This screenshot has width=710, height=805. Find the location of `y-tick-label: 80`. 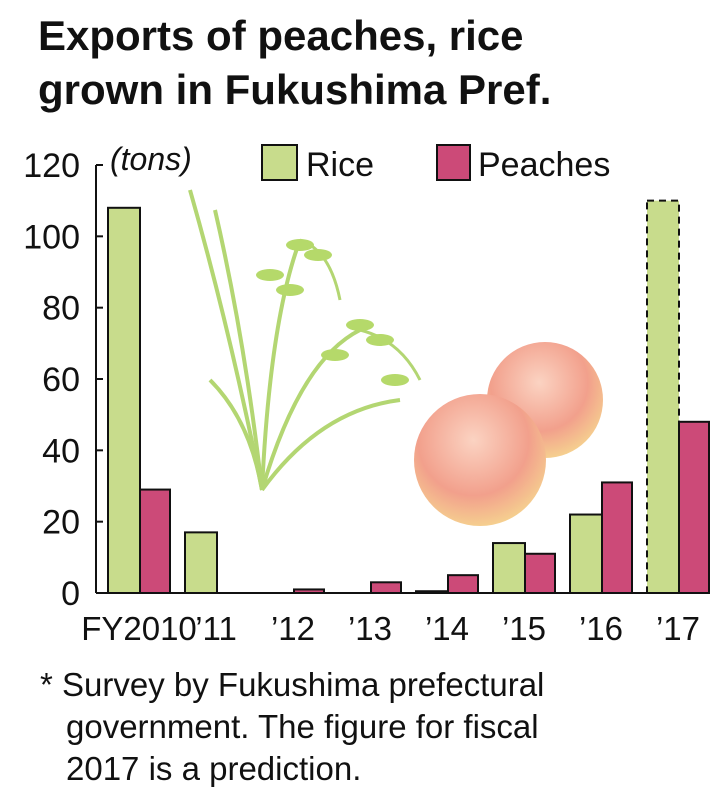

y-tick-label: 80 is located at coordinates (61, 309).